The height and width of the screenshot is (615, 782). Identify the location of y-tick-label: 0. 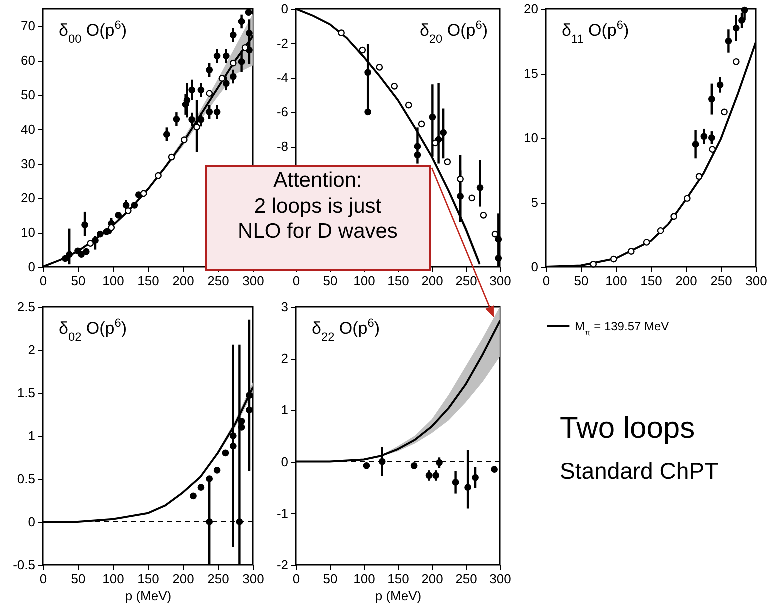
(284, 9).